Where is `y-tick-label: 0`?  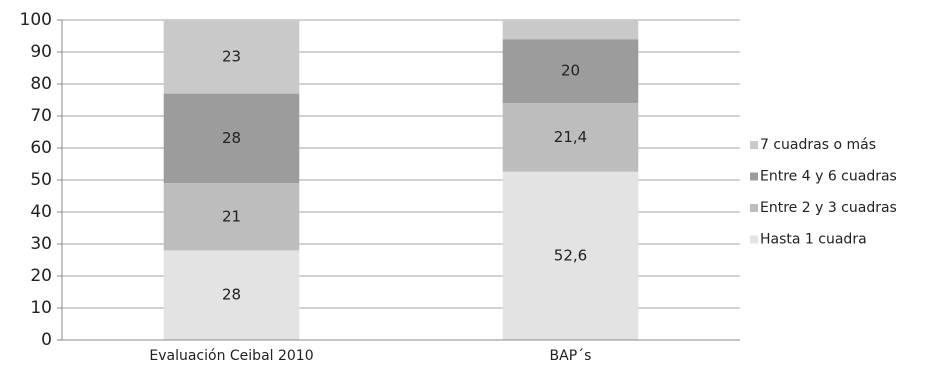
y-tick-label: 0 is located at coordinates (46, 340).